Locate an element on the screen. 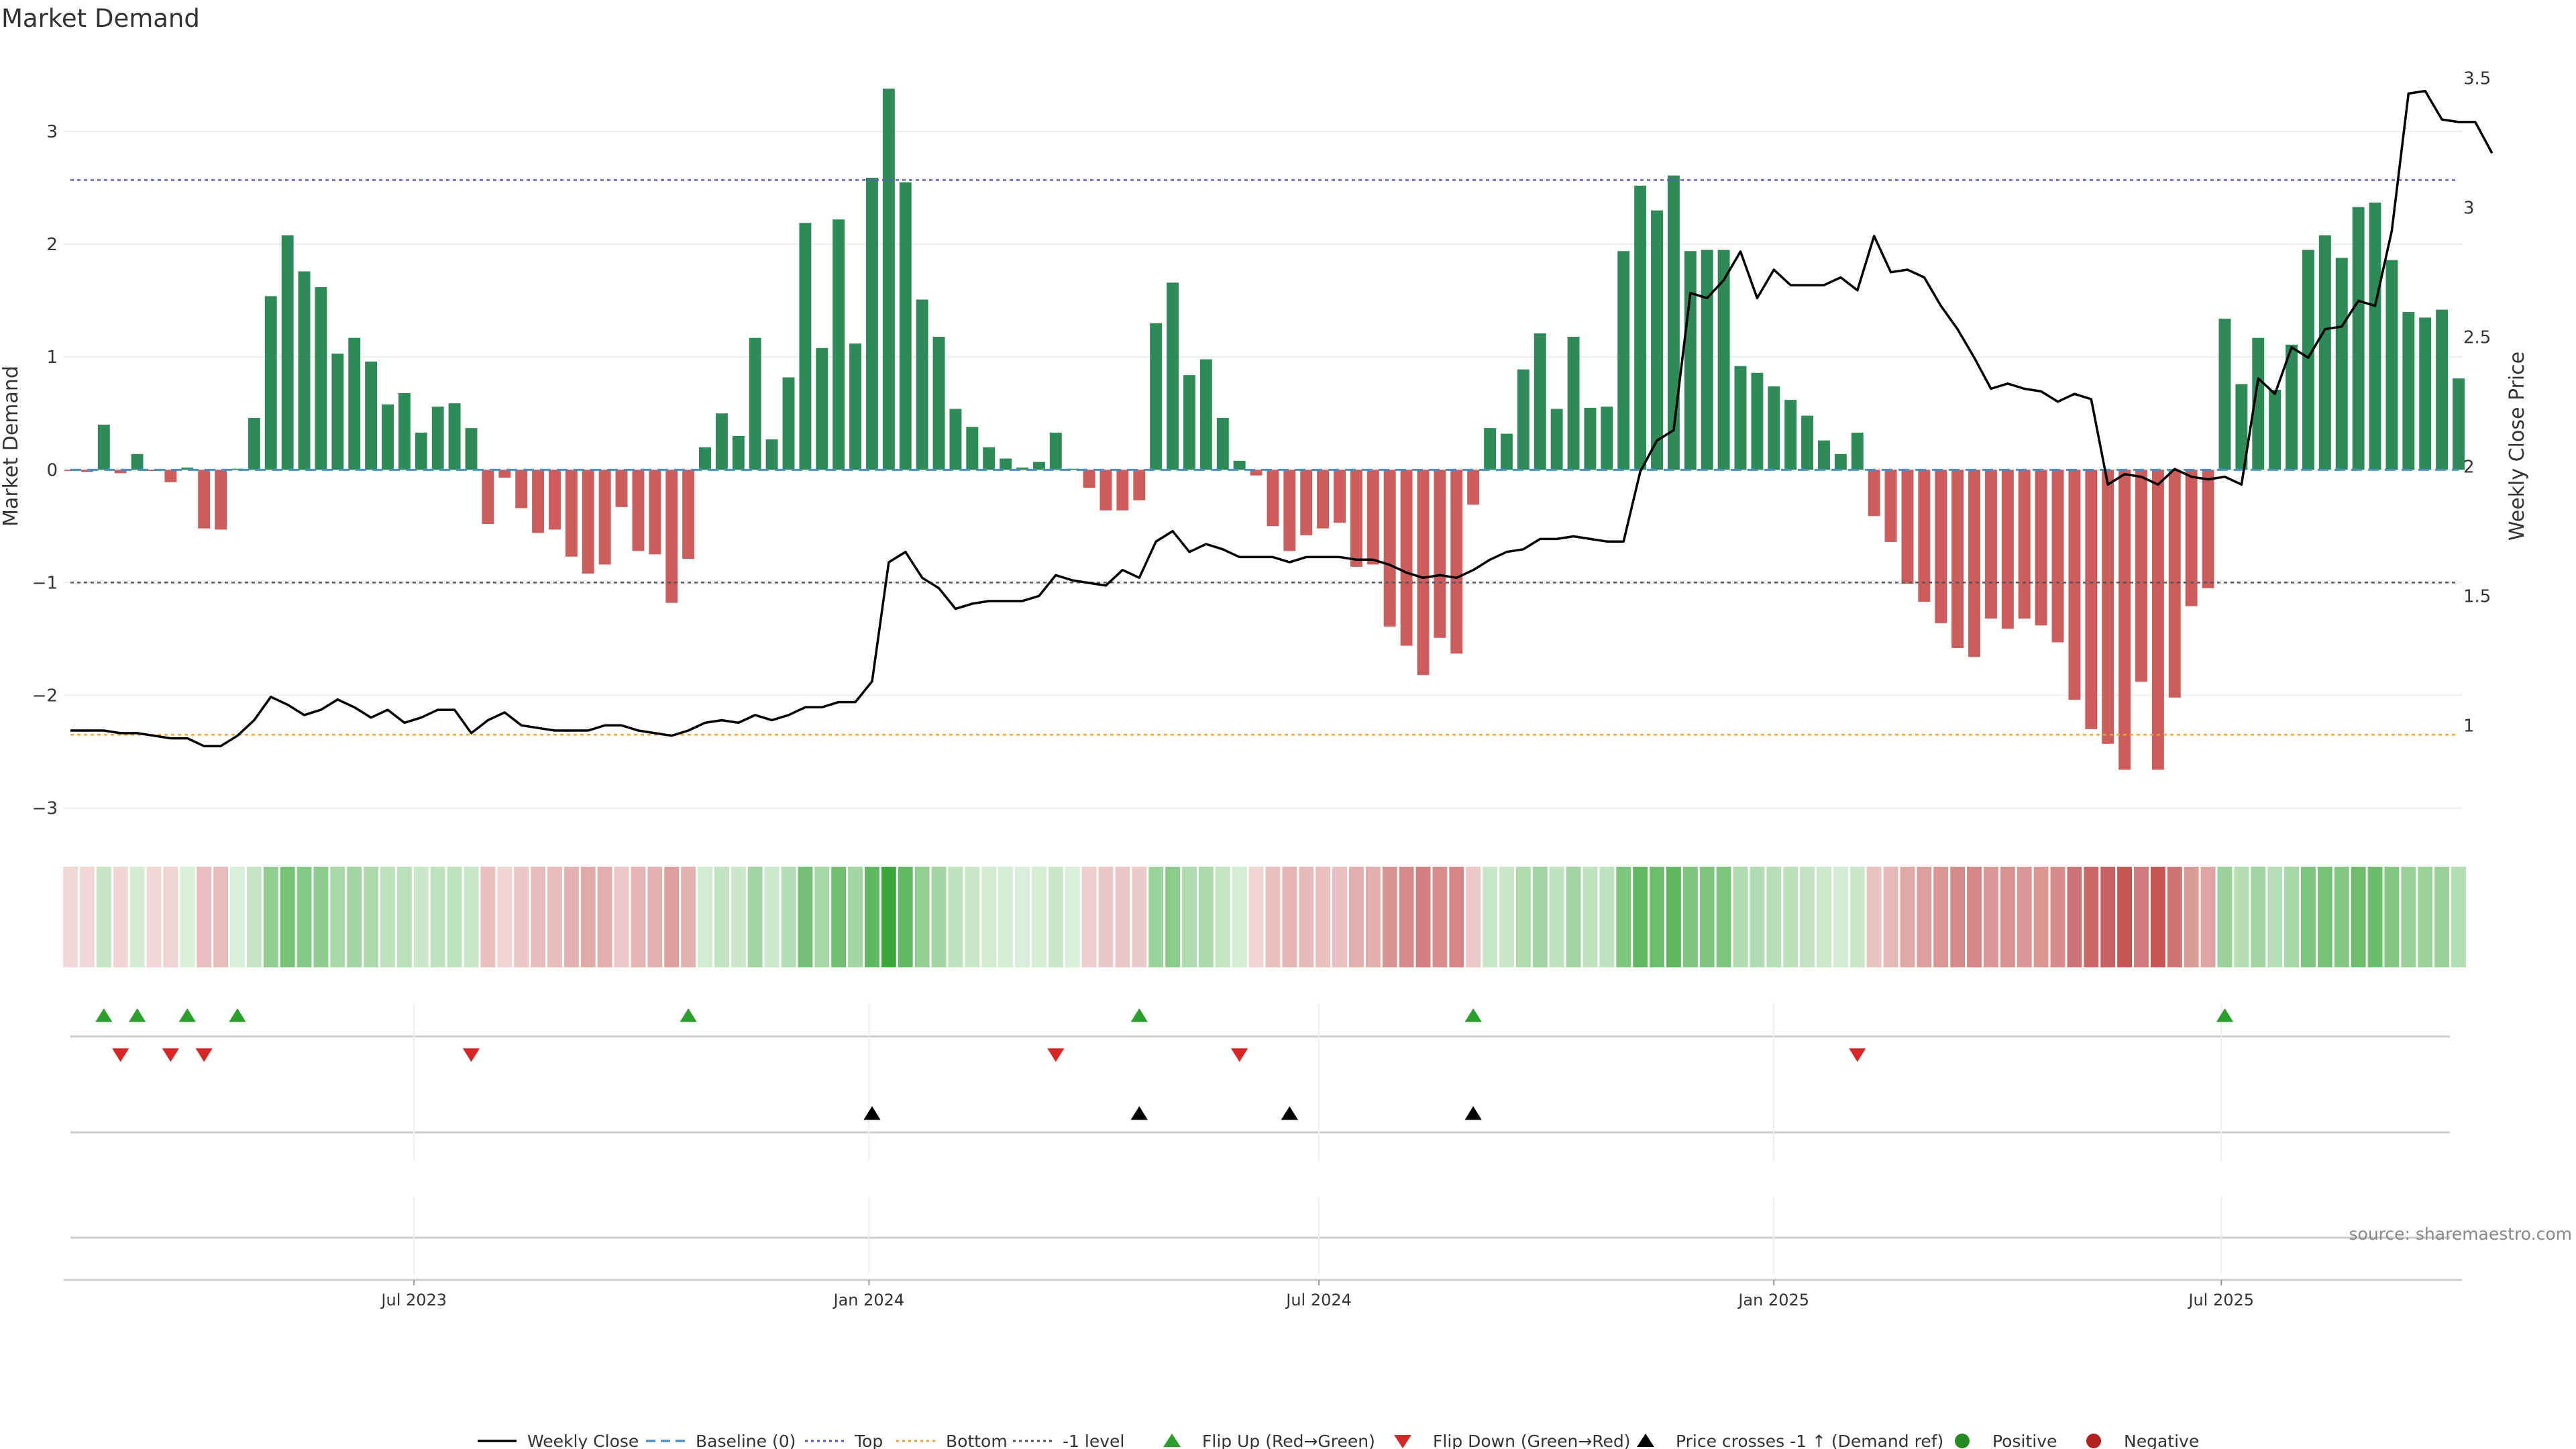 The image size is (2576, 1449). x-tick-label: Jul 2025 is located at coordinates (2220, 1300).